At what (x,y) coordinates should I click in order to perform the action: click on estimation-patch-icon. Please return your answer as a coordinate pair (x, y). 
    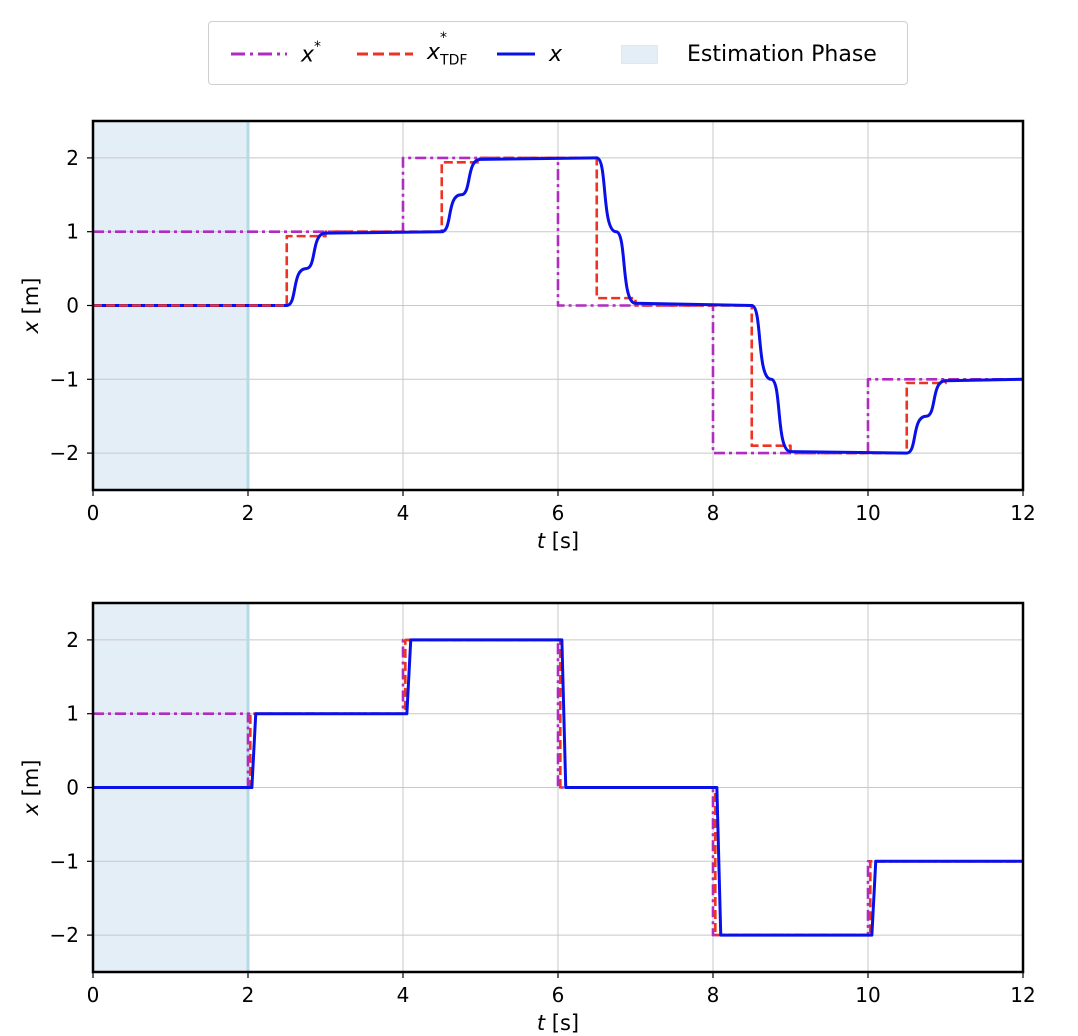
    Looking at the image, I should click on (639, 54).